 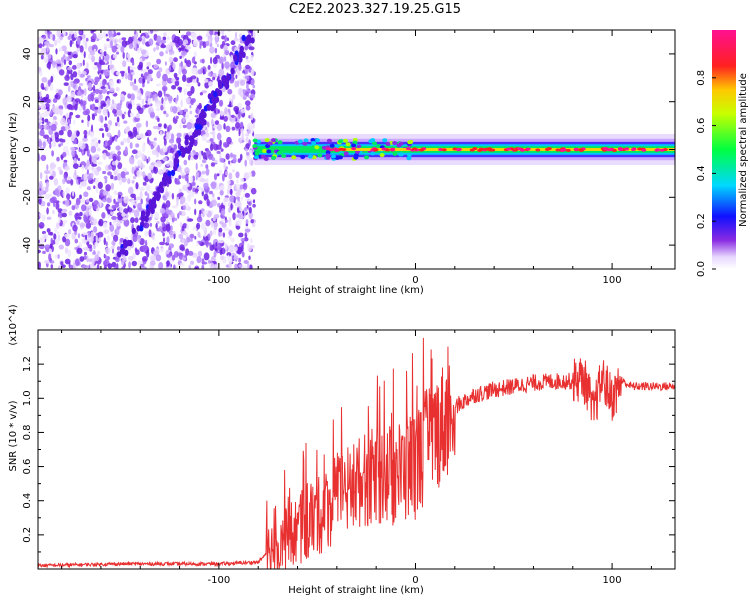 What do you see at coordinates (612, 280) in the screenshot?
I see `spectrogram-x-tick-label: 100` at bounding box center [612, 280].